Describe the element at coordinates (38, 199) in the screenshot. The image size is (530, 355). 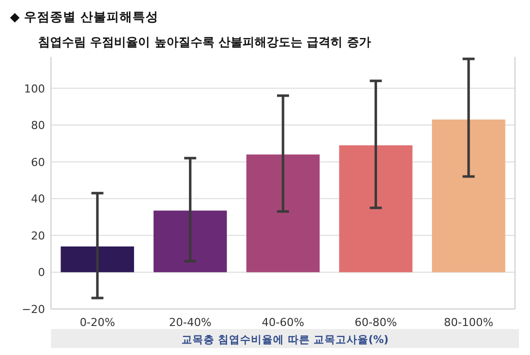
I see `y-tick-label: 40` at that location.